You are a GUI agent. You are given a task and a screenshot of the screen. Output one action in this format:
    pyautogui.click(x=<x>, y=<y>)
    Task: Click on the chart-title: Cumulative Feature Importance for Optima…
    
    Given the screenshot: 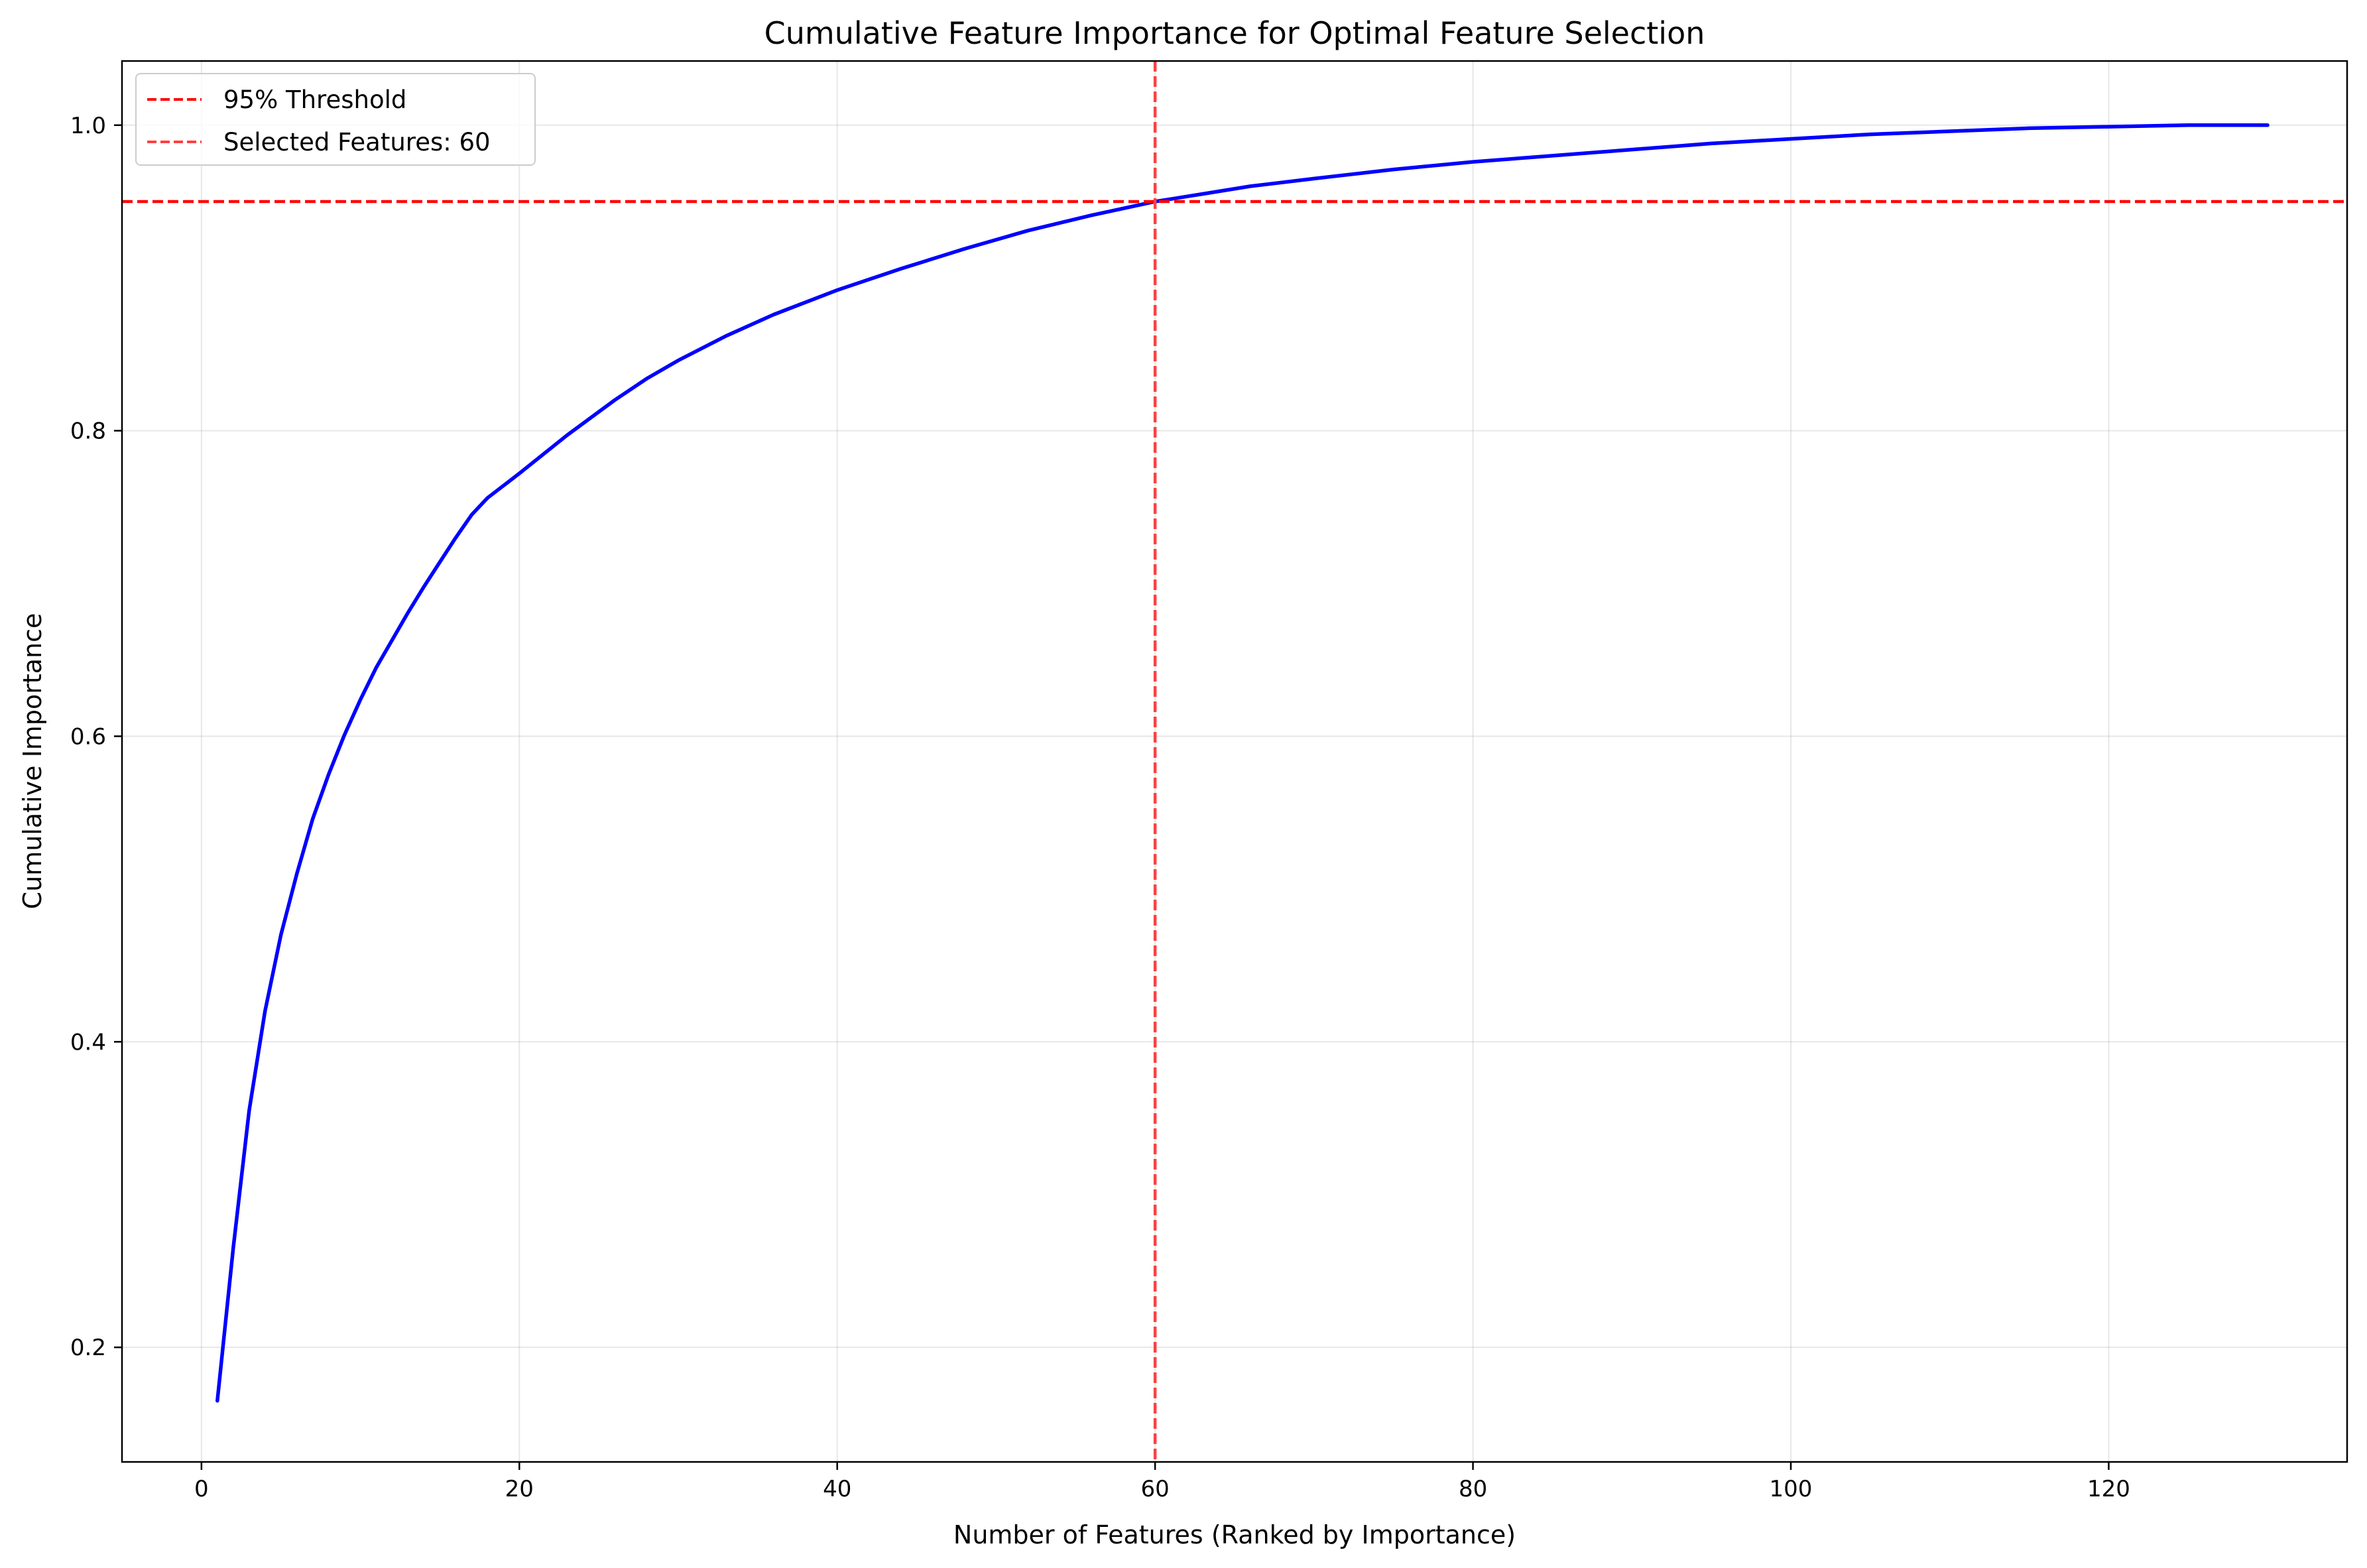 What is the action you would take?
    pyautogui.click(x=1234, y=33)
    